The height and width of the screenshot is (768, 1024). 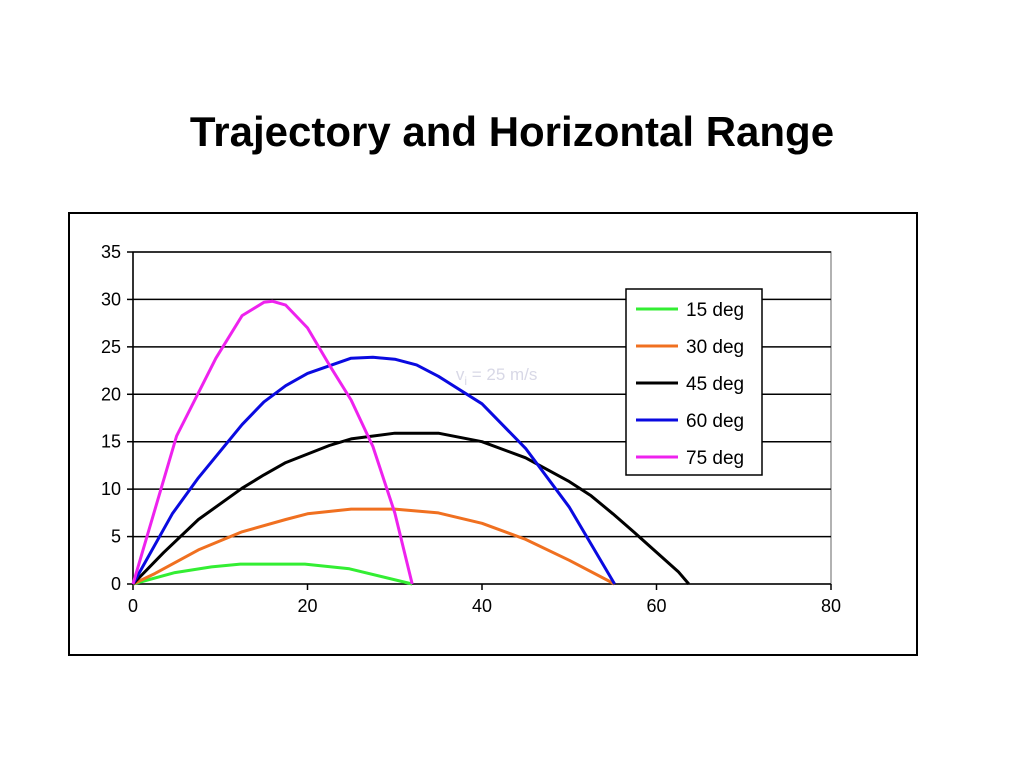 I want to click on y-tick-label-25: 25, so click(x=111, y=347).